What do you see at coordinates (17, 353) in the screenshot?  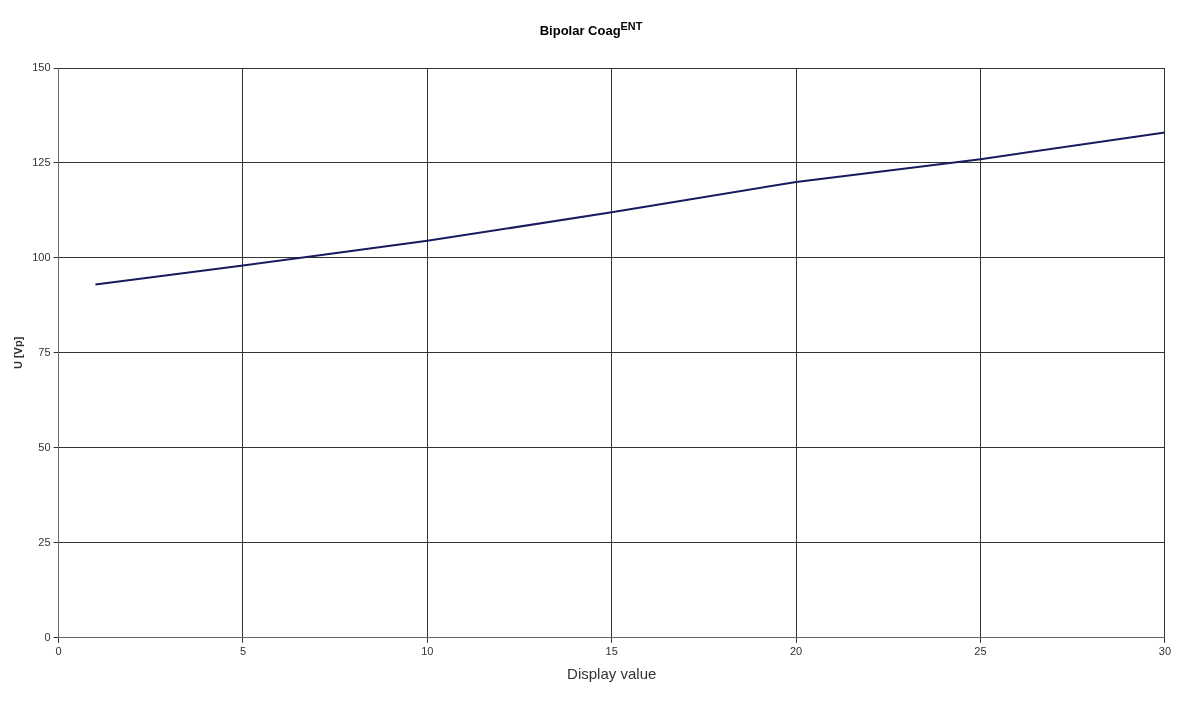 I see `y-axis-title: U [Vp]` at bounding box center [17, 353].